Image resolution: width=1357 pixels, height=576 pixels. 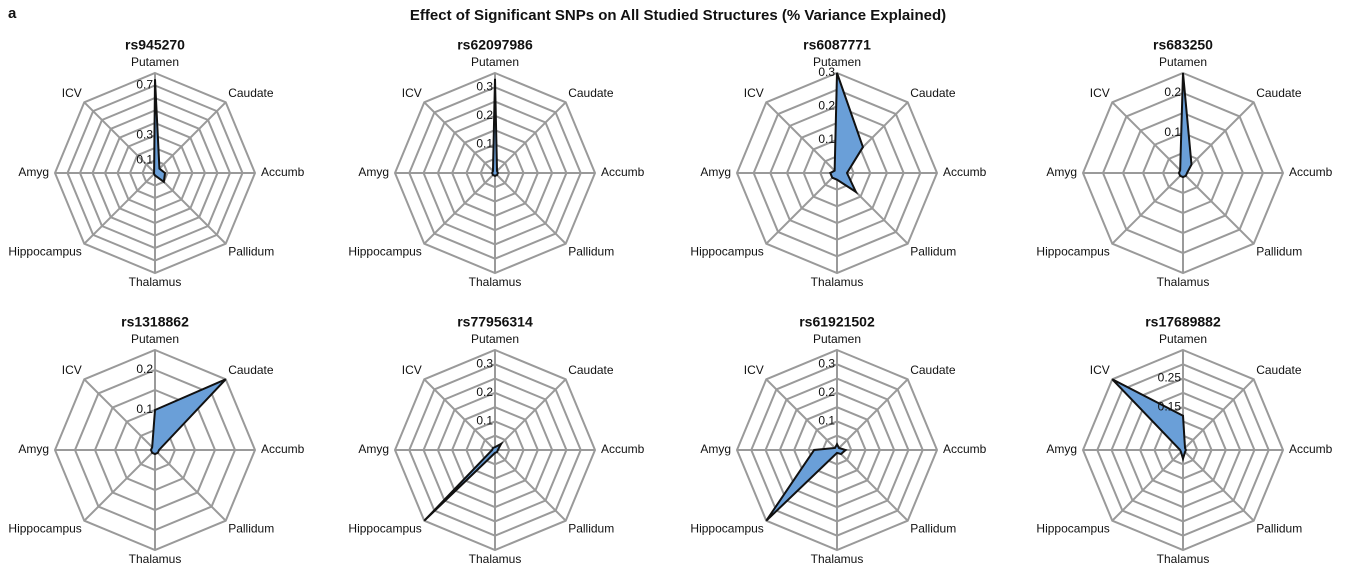 I want to click on chart-title: rs1318862, so click(x=155, y=322).